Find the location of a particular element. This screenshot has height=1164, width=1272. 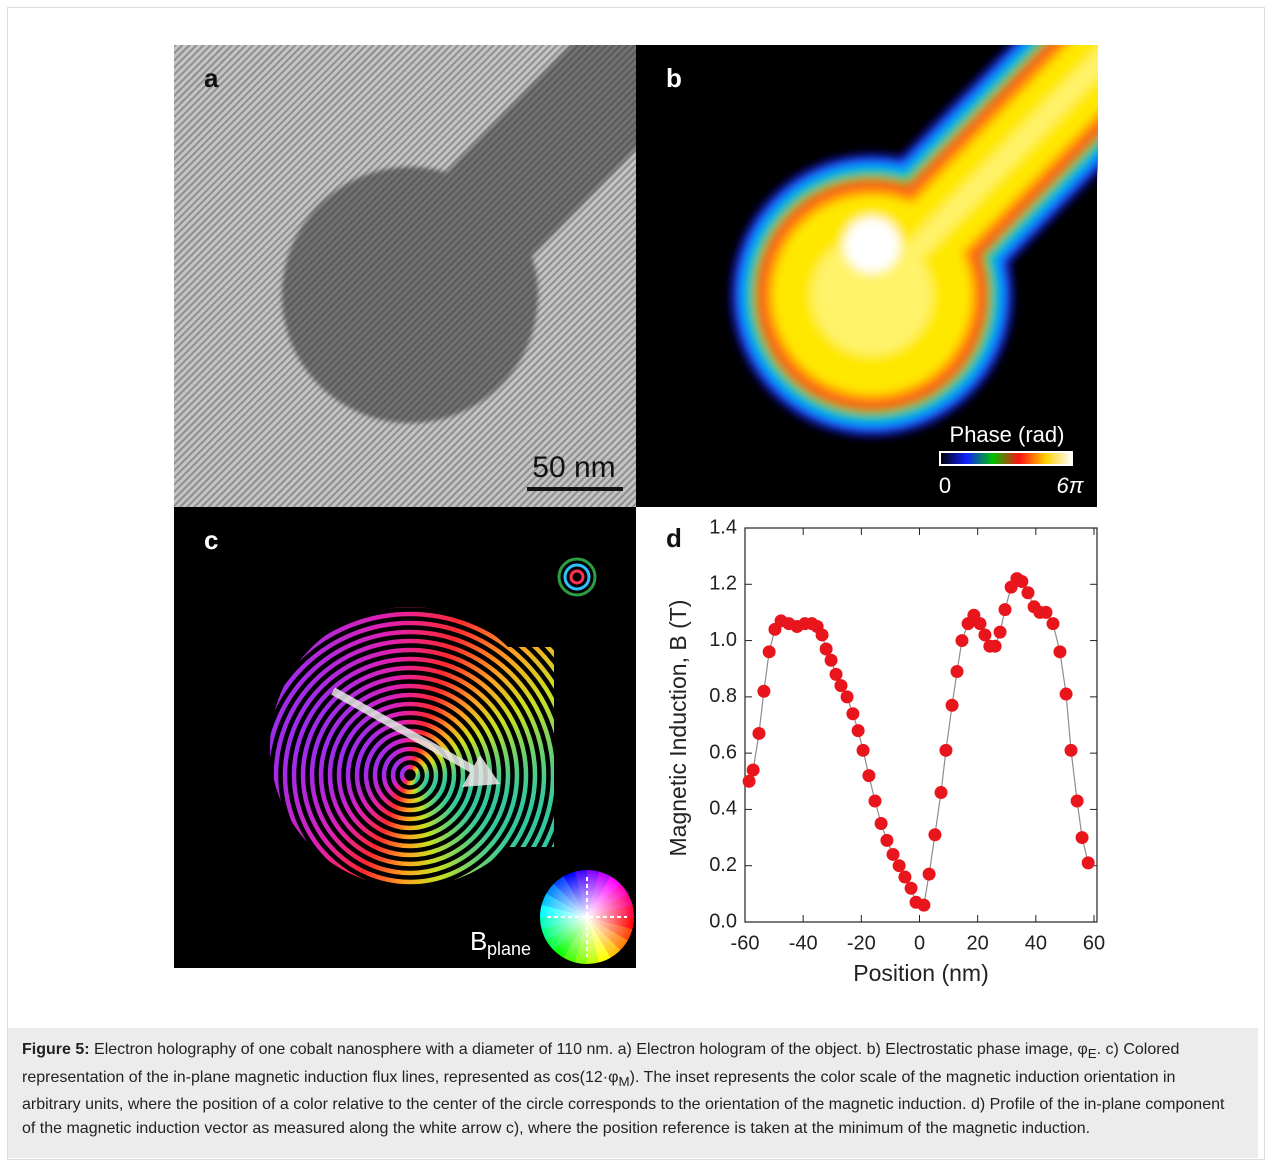

particle-shadow is located at coordinates (459, 234).